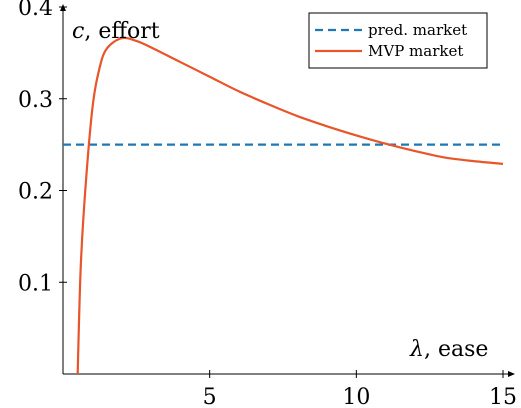 Image resolution: width=521 pixels, height=408 pixels. I want to click on legend-label-mvp-market: MVP market, so click(415, 51).